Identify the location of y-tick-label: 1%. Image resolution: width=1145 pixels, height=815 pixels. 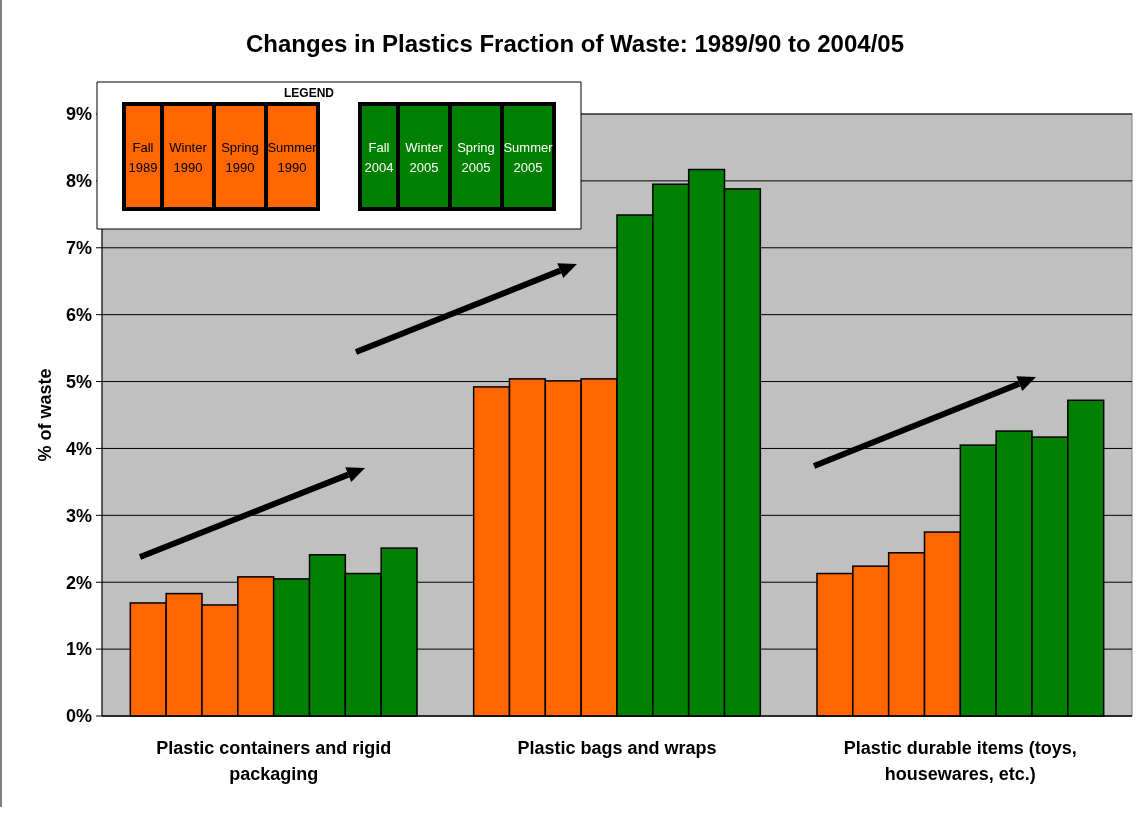
(78, 649).